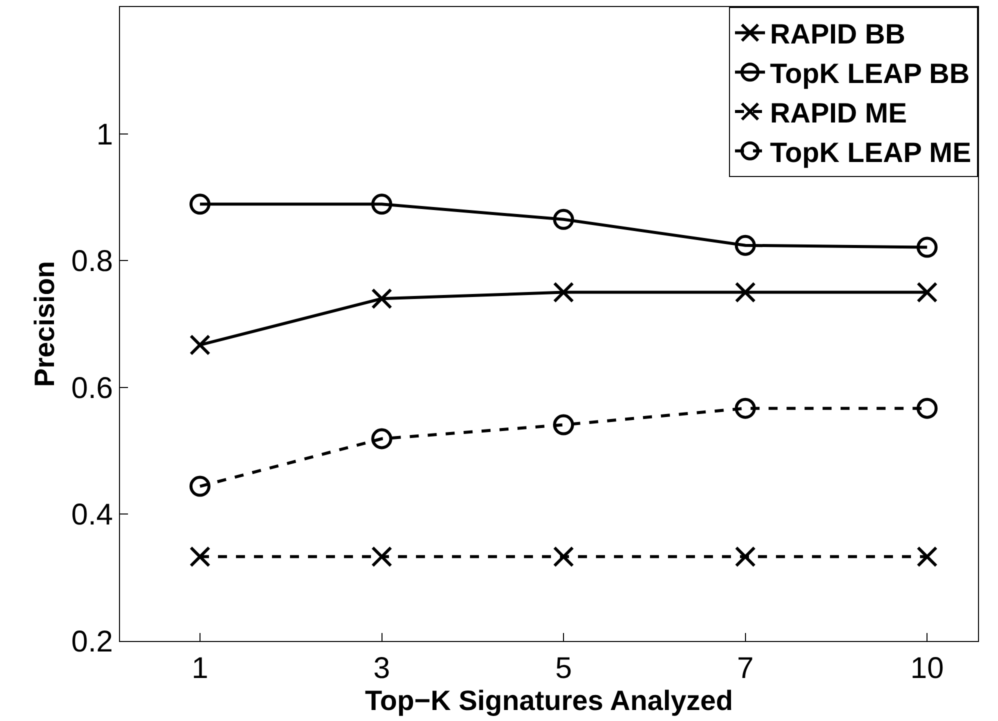 The width and height of the screenshot is (998, 721). Describe the element at coordinates (838, 112) in the screenshot. I see `legend-label: RAPID ME` at that location.